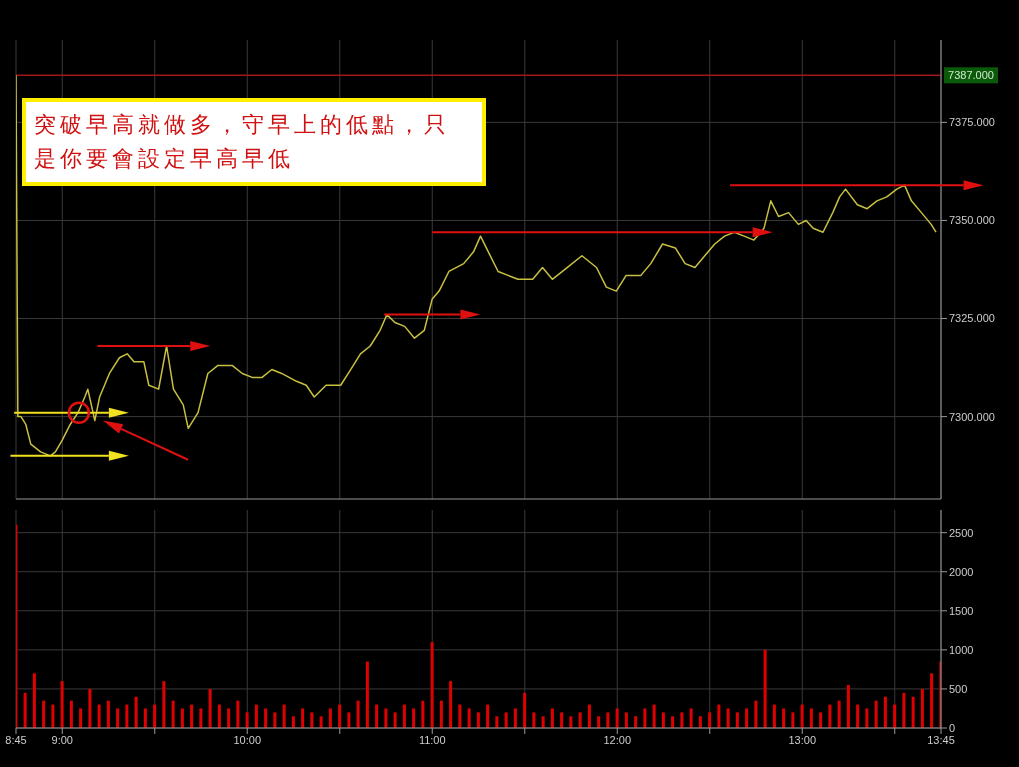 Image resolution: width=1019 pixels, height=767 pixels. What do you see at coordinates (432, 739) in the screenshot?
I see `x-tick-label: 11:00` at bounding box center [432, 739].